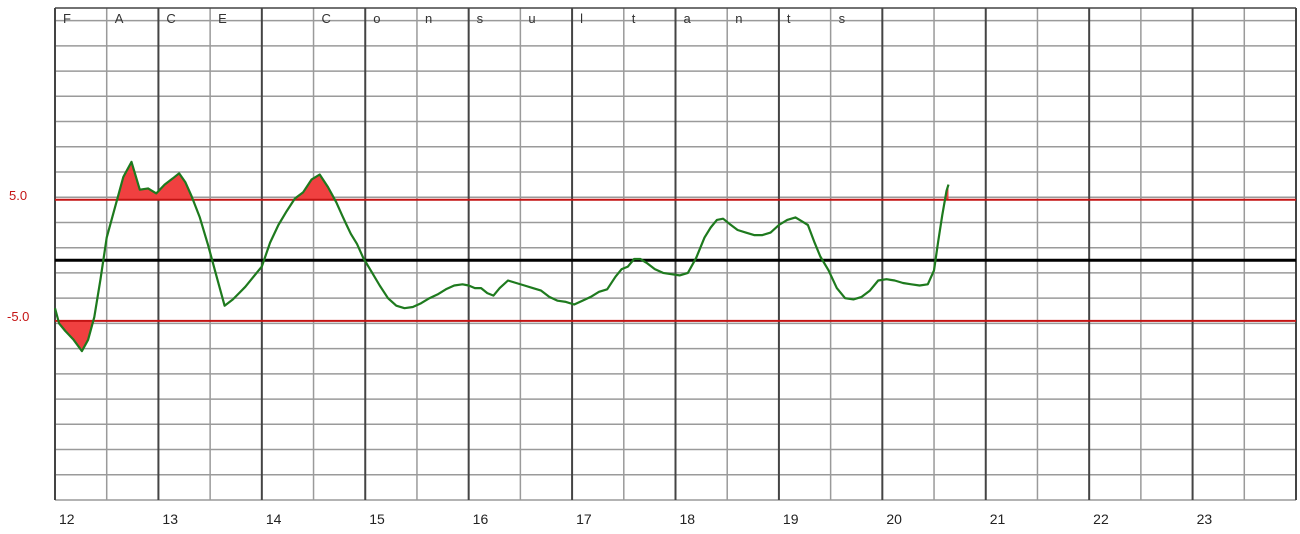 The width and height of the screenshot is (1300, 534). What do you see at coordinates (67, 519) in the screenshot?
I see `x-tick-label: 12` at bounding box center [67, 519].